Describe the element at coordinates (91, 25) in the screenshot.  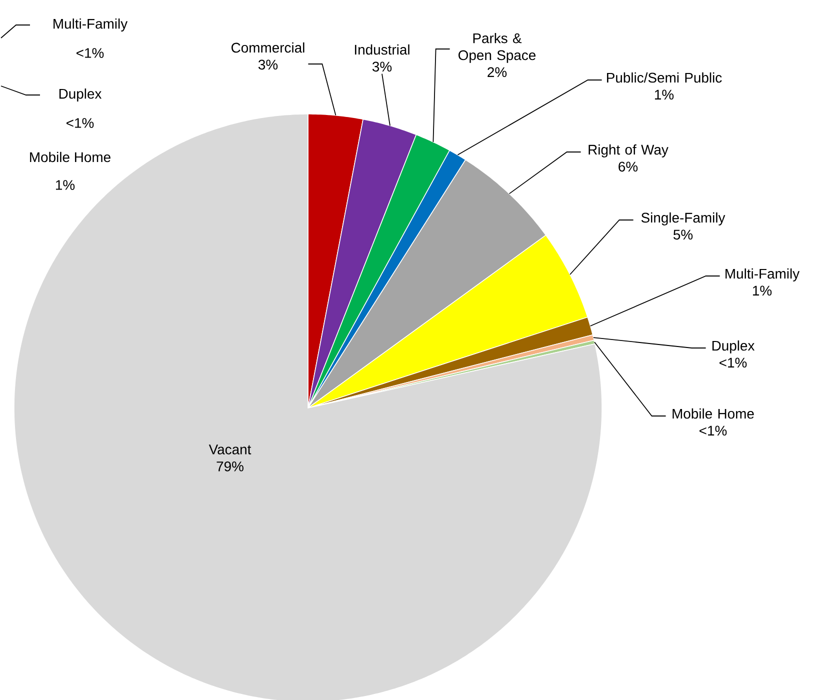
I see `text: Multi-Family` at that location.